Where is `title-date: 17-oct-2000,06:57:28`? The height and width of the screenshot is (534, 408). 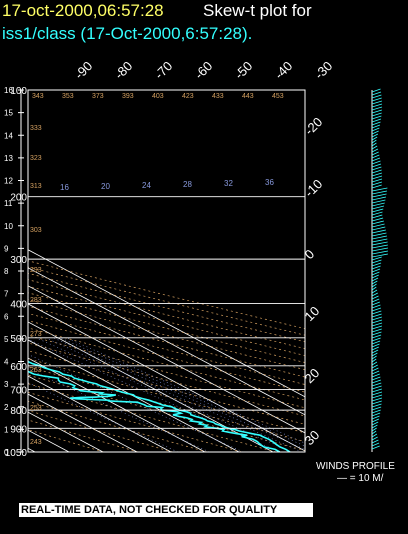
title-date: 17-oct-2000,06:57:28 is located at coordinates (83, 10).